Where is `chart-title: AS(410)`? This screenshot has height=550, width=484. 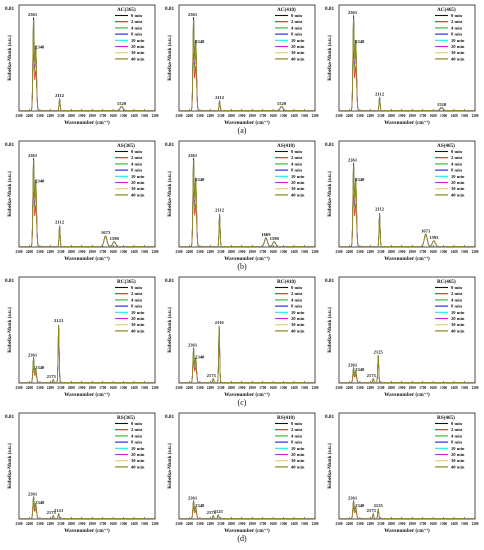
chart-title: AS(410) is located at coordinates (286, 145).